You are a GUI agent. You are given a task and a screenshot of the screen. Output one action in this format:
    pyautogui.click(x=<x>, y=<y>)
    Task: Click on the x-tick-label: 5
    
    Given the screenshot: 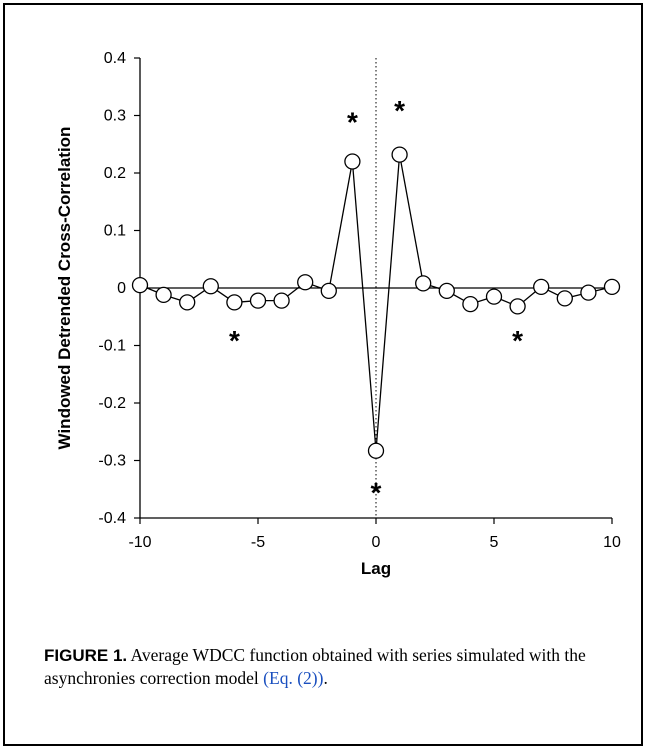 What is the action you would take?
    pyautogui.click(x=494, y=542)
    